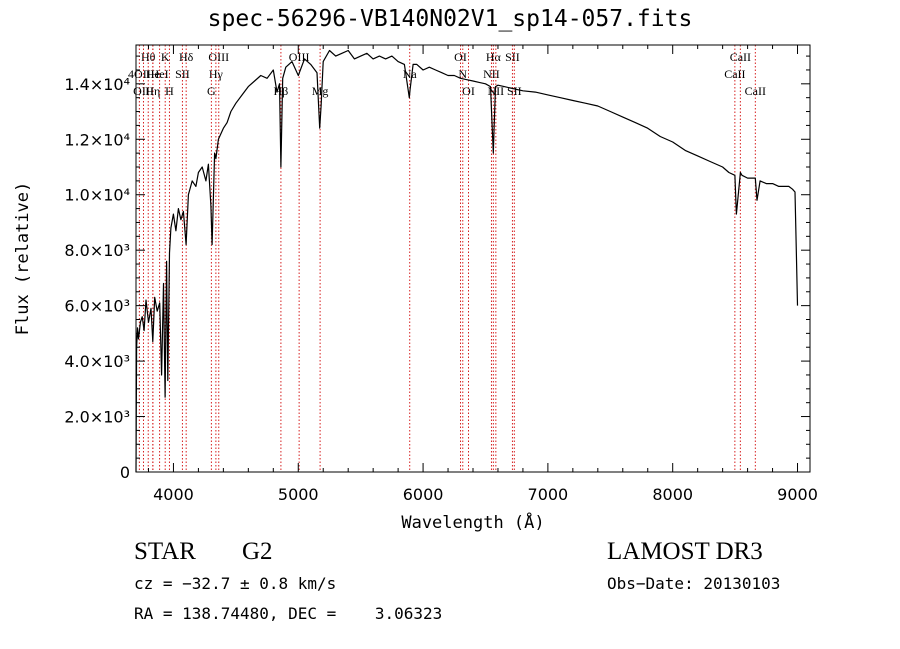 This screenshot has height=649, width=900. I want to click on x-tick-label-4: 8000, so click(672, 494).